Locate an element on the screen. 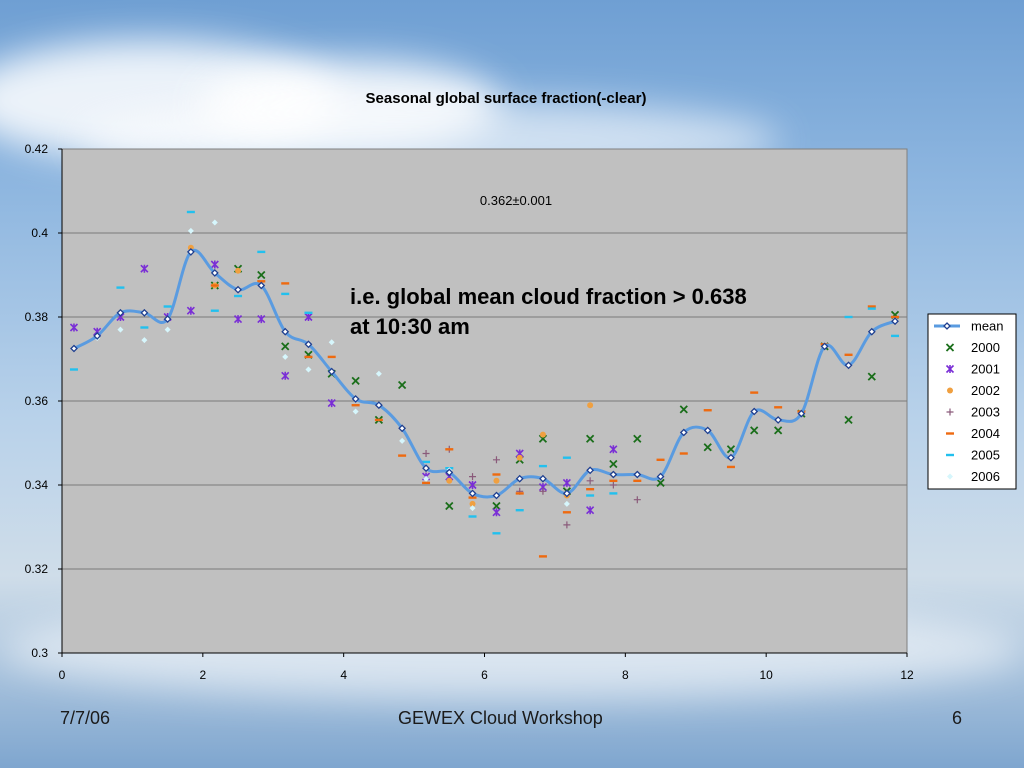 Image resolution: width=1024 pixels, height=768 pixels. legend-item-2000: 2000 is located at coordinates (972, 347).